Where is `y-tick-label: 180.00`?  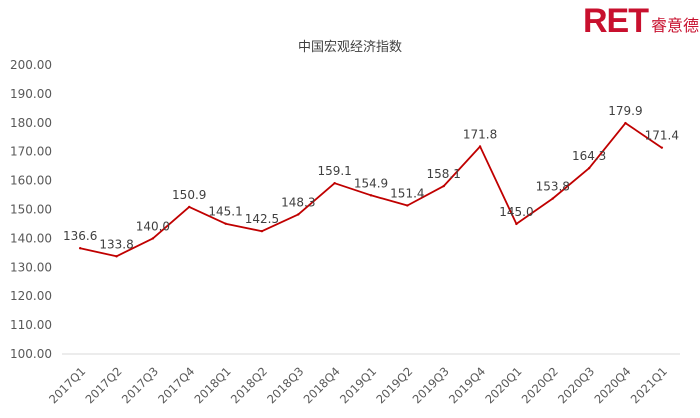 y-tick-label: 180.00 is located at coordinates (31, 123).